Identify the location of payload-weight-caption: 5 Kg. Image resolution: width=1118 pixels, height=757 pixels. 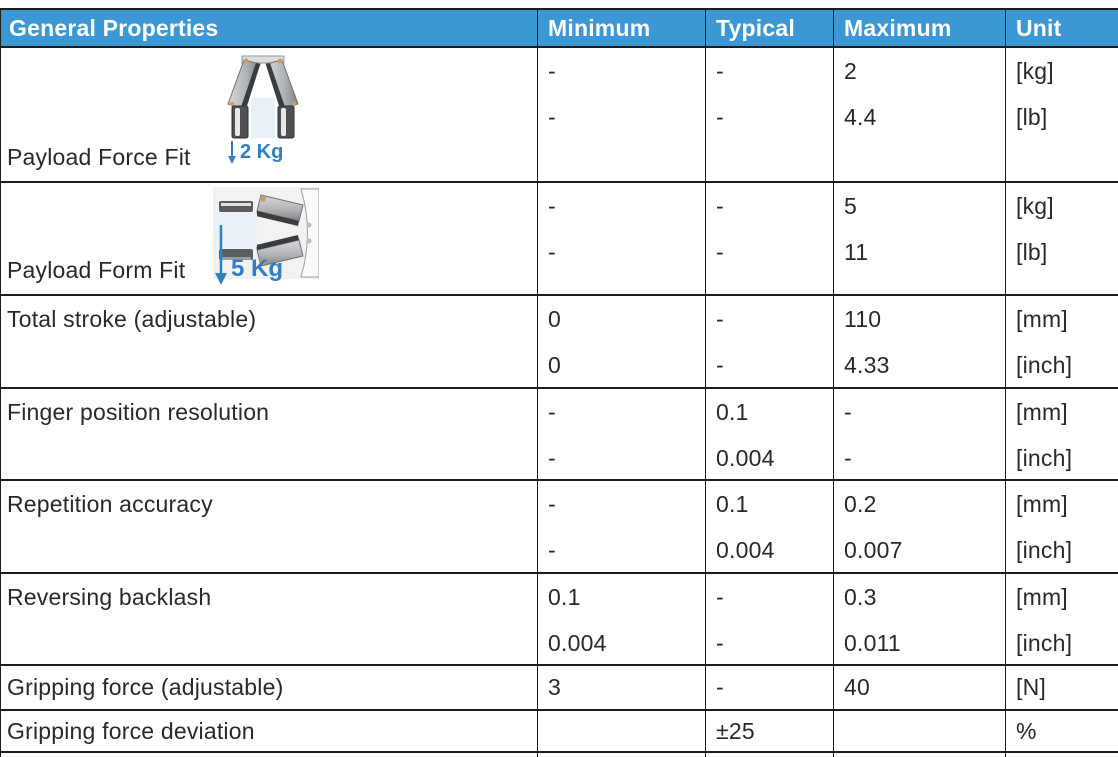
(249, 255).